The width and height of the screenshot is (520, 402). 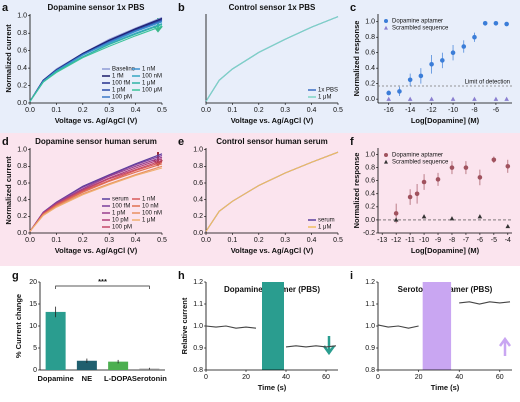 What do you see at coordinates (118, 91) in the screenshot?
I see `legend-label: 1 pM` at bounding box center [118, 91].